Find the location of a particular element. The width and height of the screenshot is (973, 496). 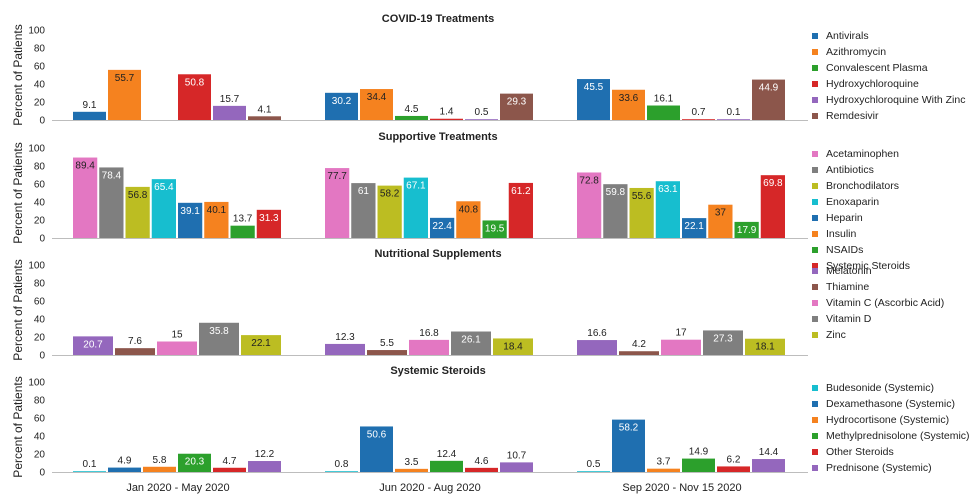

data-label: 89.4 is located at coordinates (85, 166).